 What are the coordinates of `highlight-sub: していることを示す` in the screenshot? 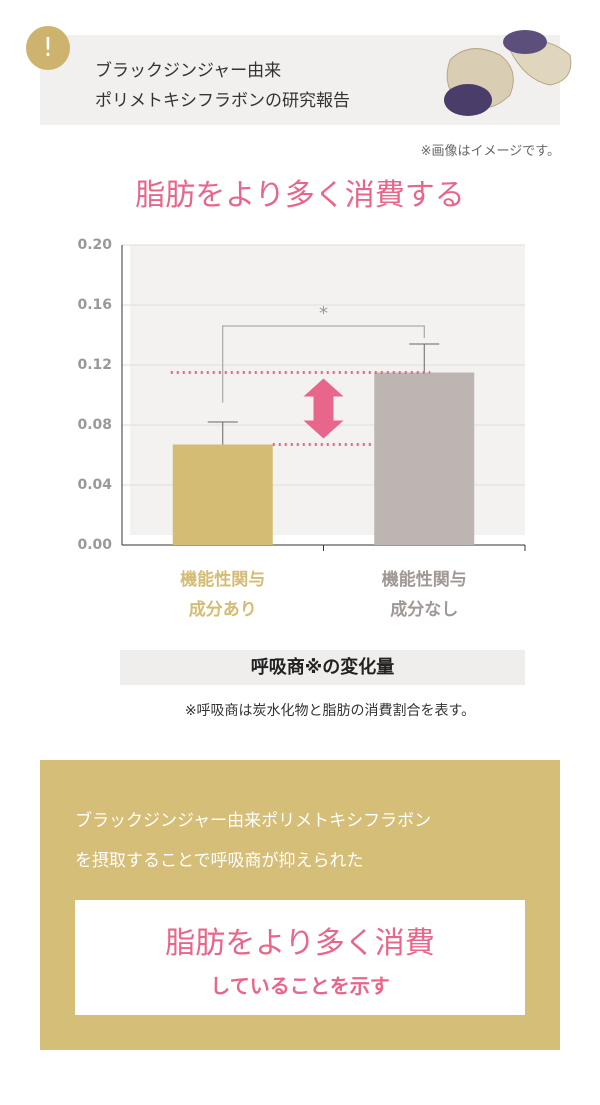 It's located at (300, 986).